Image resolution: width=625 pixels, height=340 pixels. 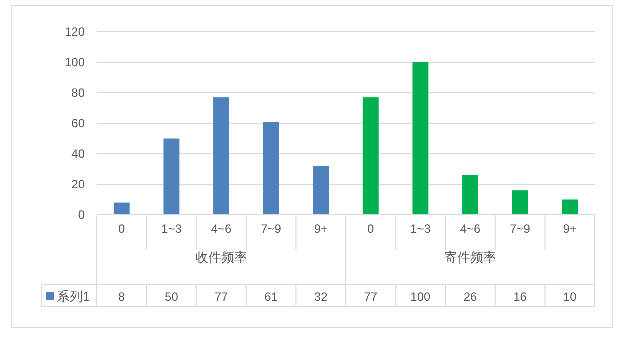 I want to click on y-tick-label: 120, so click(x=75, y=32).